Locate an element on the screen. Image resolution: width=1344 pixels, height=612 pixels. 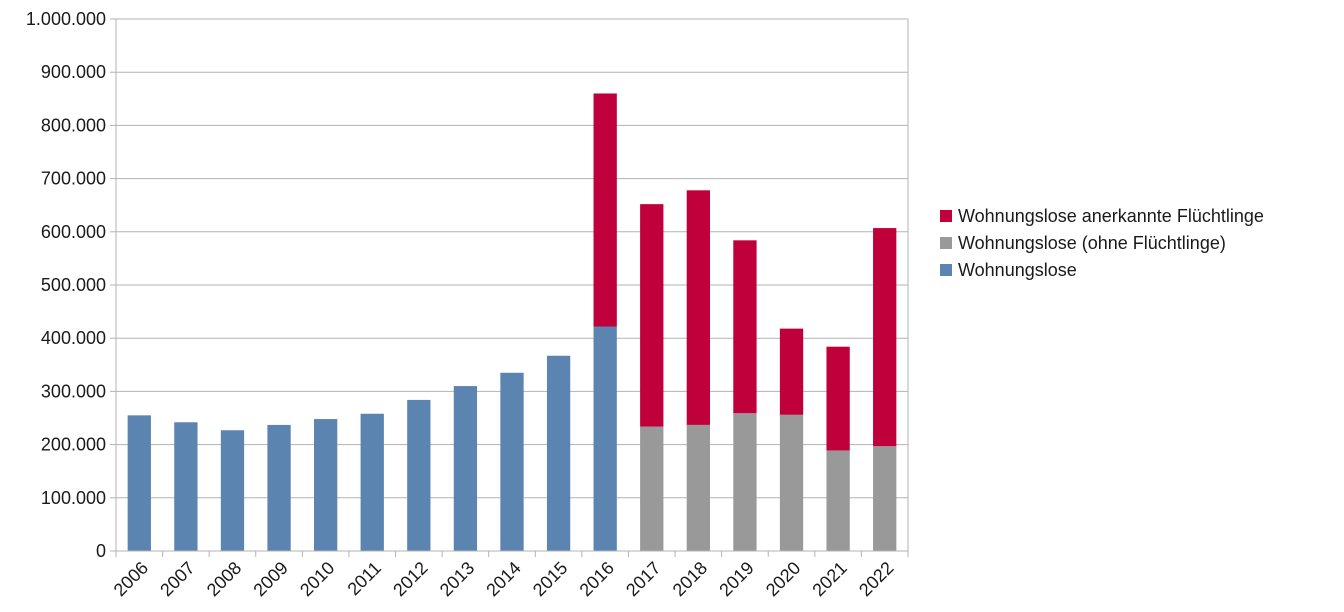
bar-wohnungslose-2006 is located at coordinates (139, 483).